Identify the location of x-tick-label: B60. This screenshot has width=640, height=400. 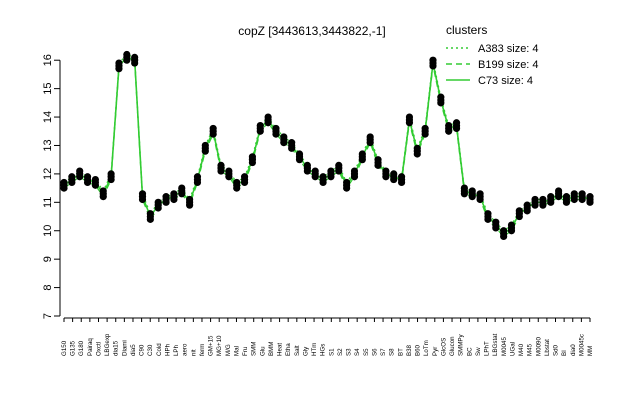
(418, 350).